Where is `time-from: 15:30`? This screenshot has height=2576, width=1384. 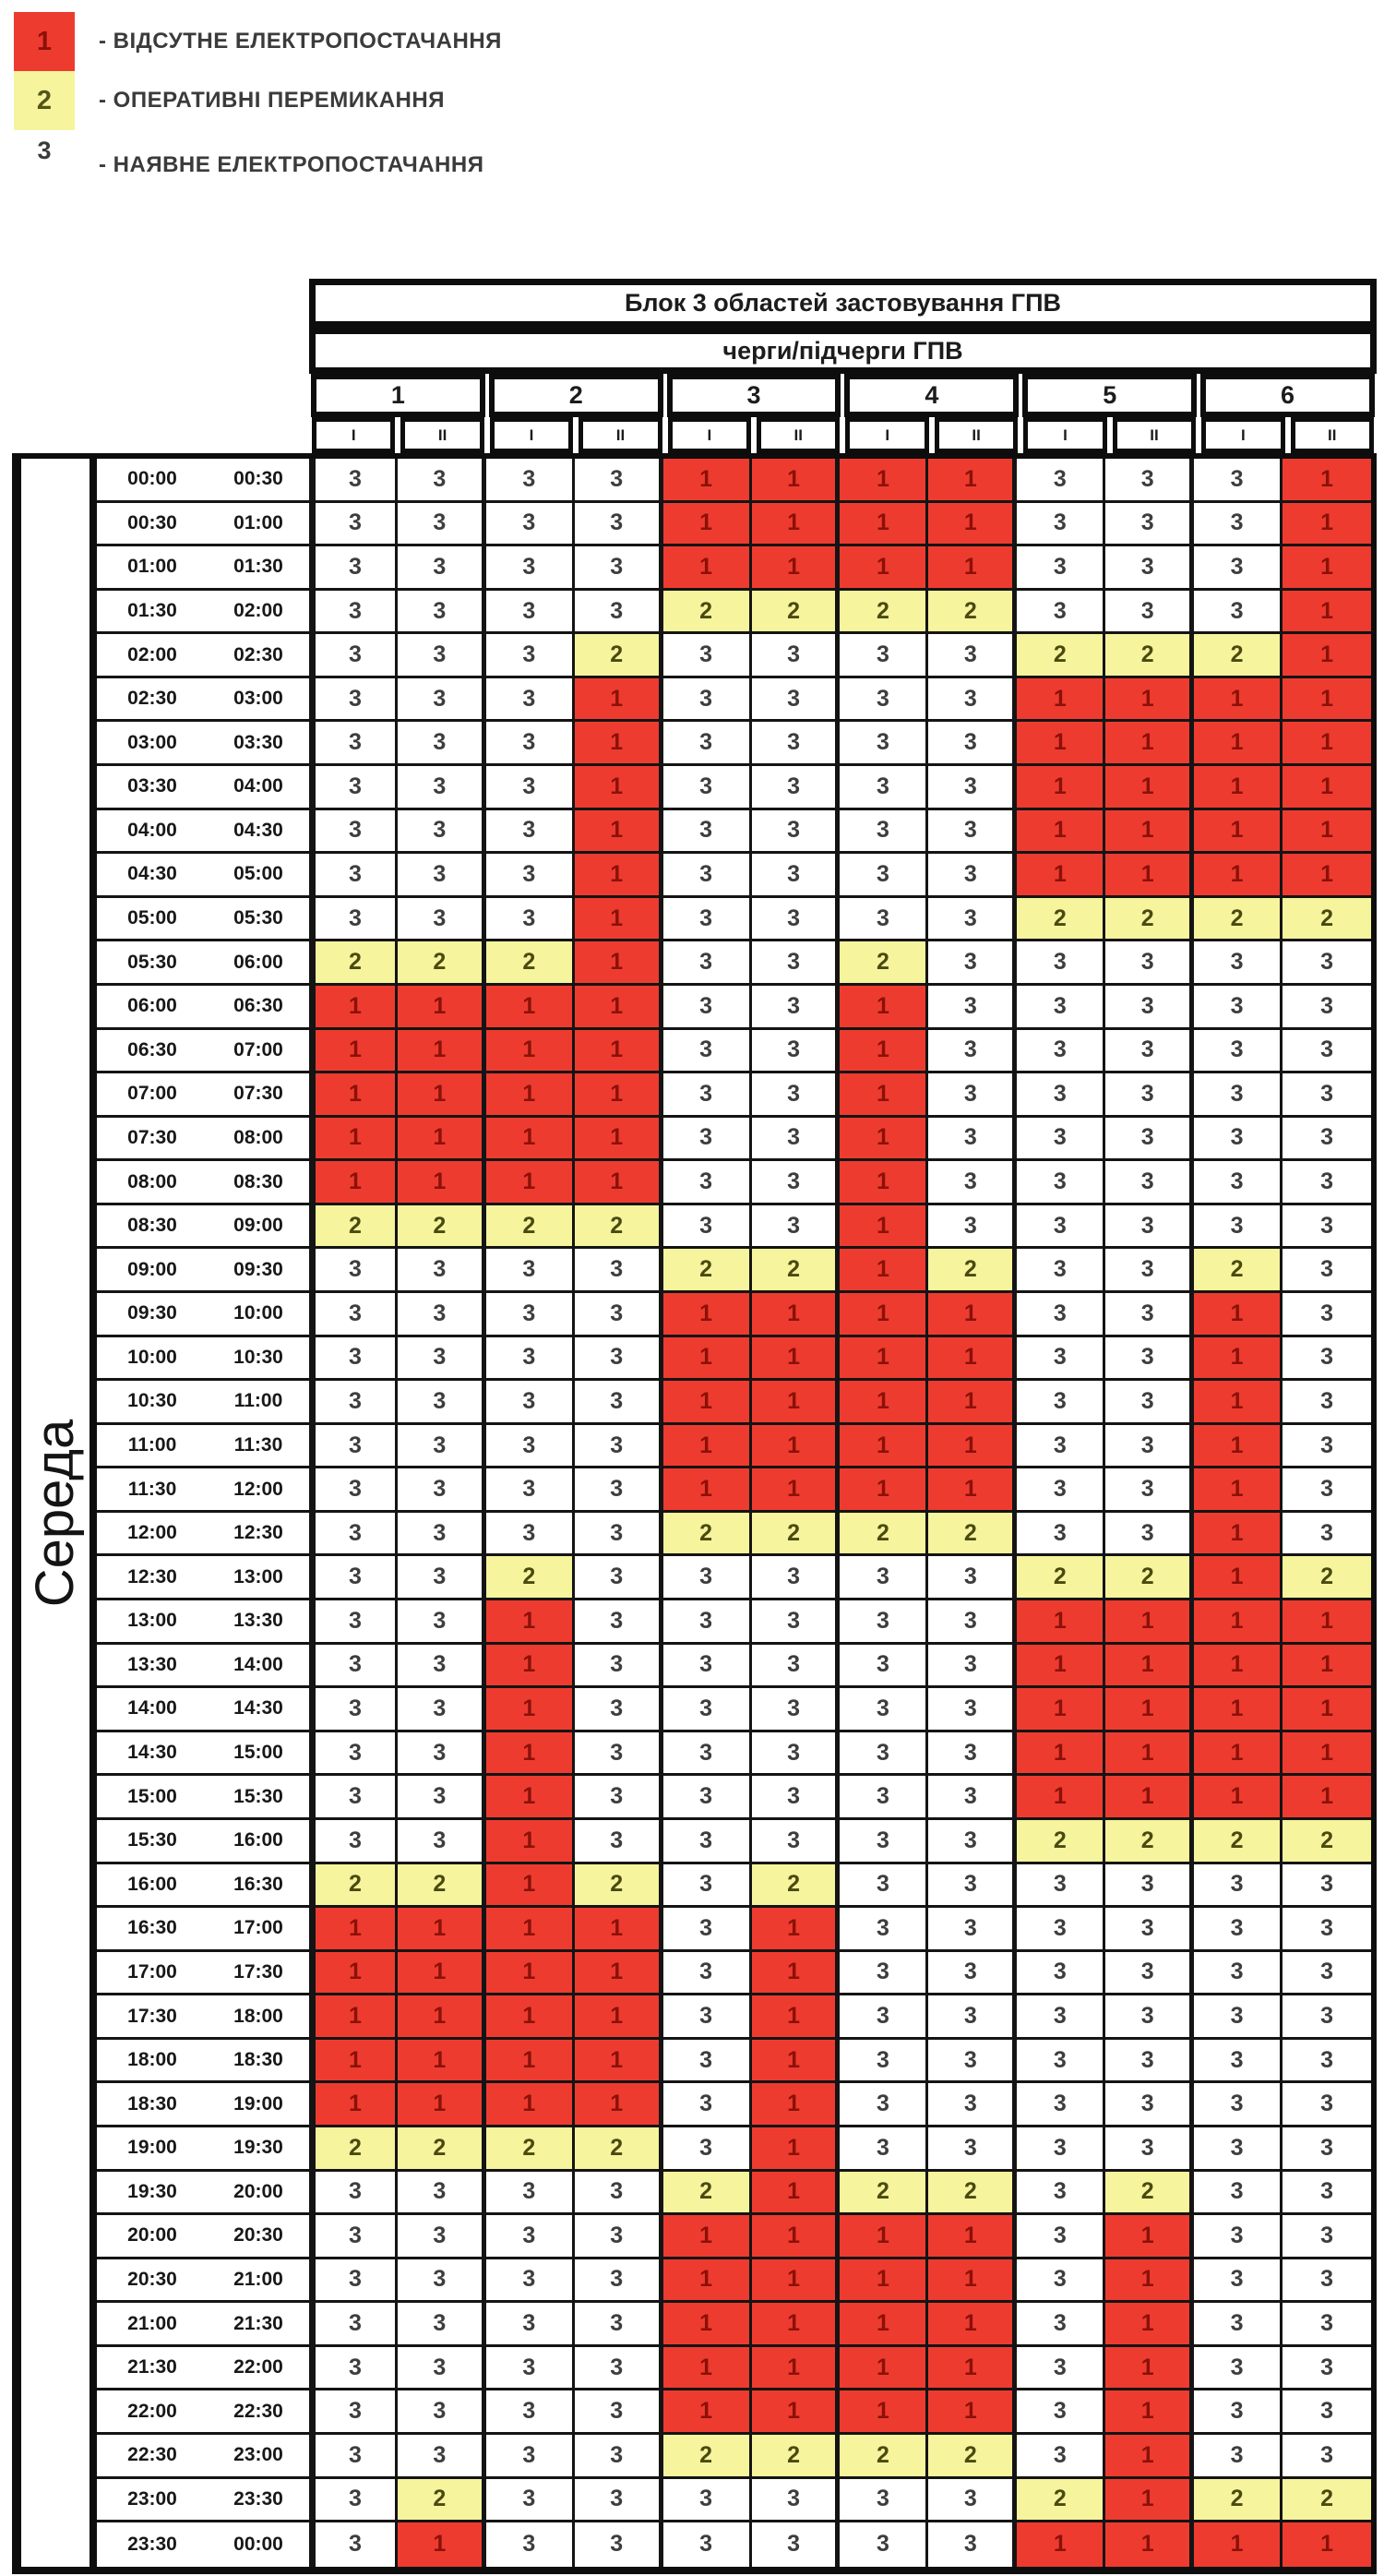
time-from: 15:30 is located at coordinates (152, 1842).